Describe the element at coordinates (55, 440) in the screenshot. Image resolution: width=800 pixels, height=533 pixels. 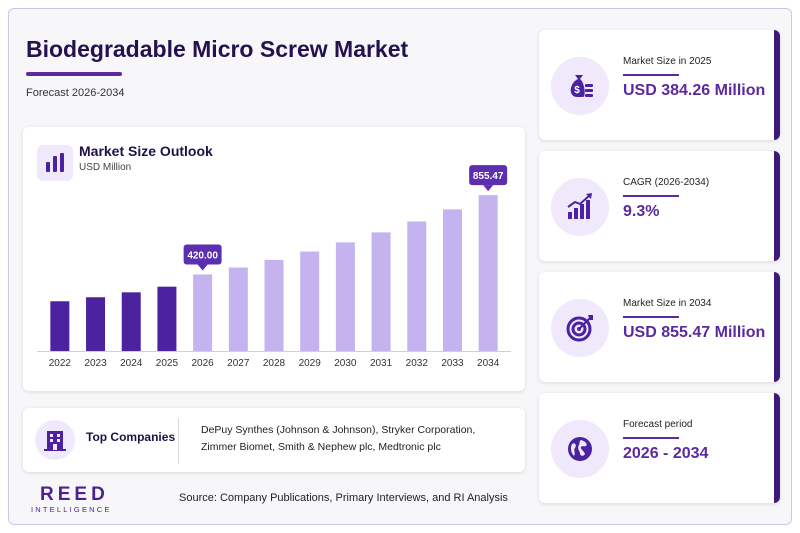
I see `building-icon` at that location.